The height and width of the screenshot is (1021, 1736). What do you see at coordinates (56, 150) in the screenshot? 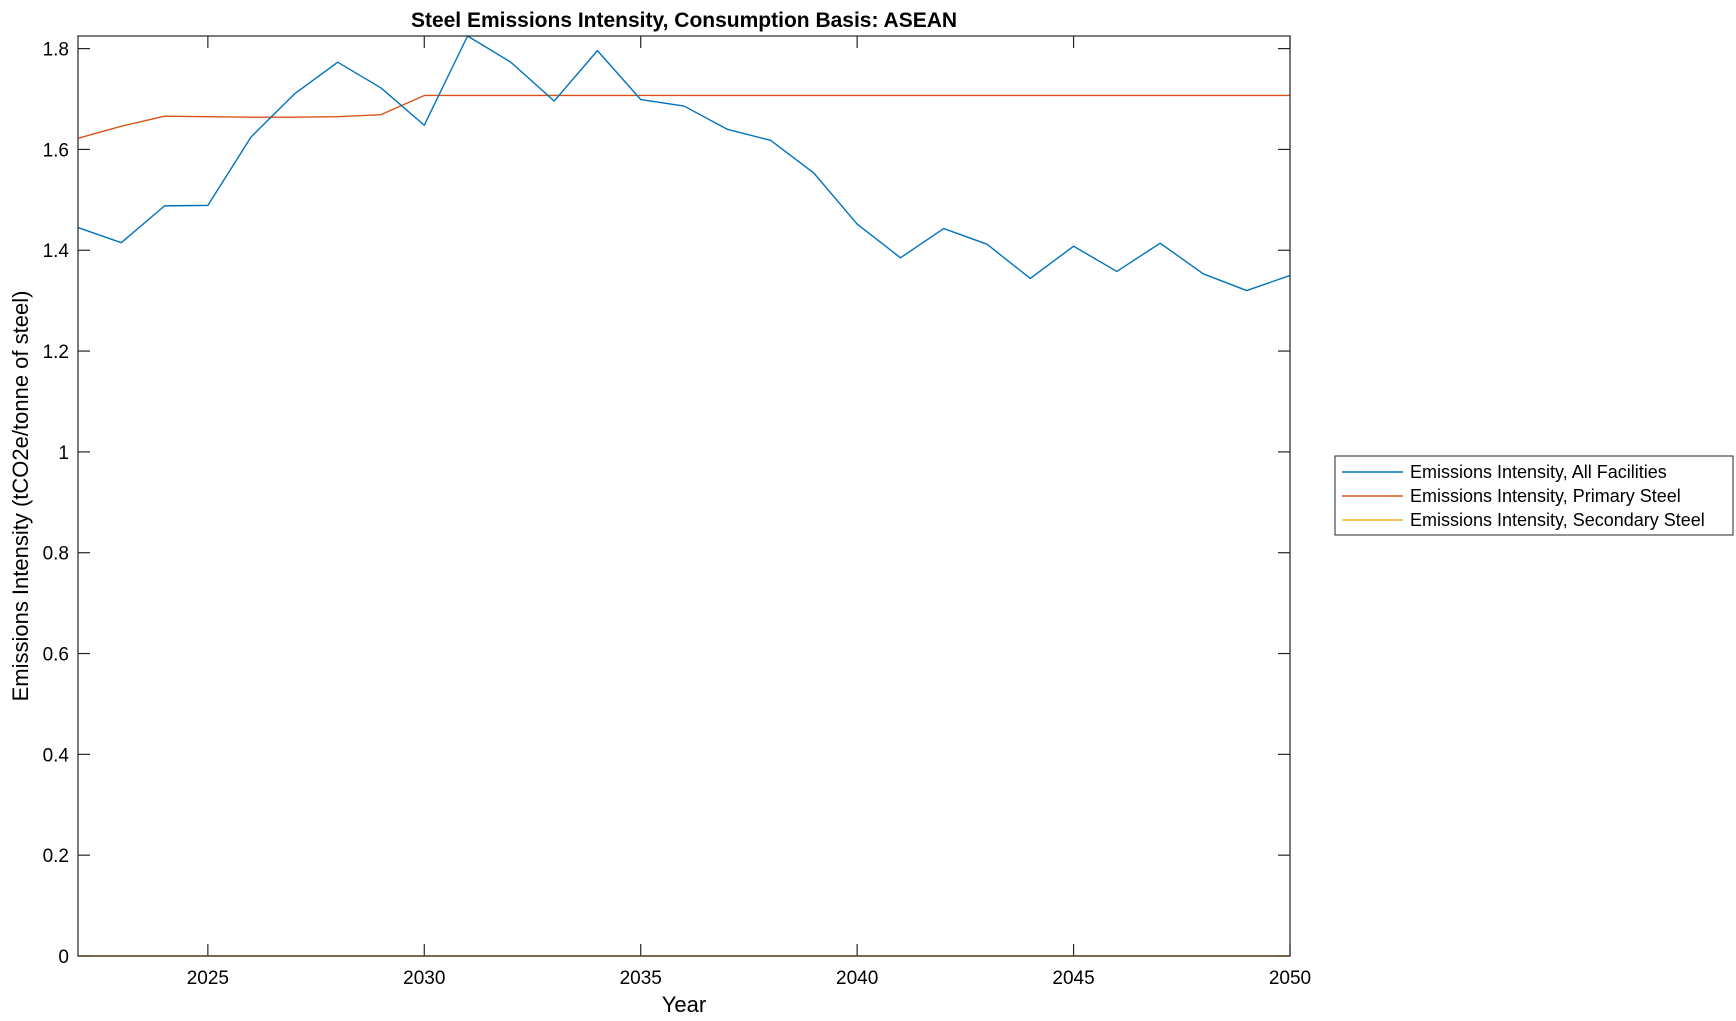
I see `y-tick-label: 1.6` at bounding box center [56, 150].